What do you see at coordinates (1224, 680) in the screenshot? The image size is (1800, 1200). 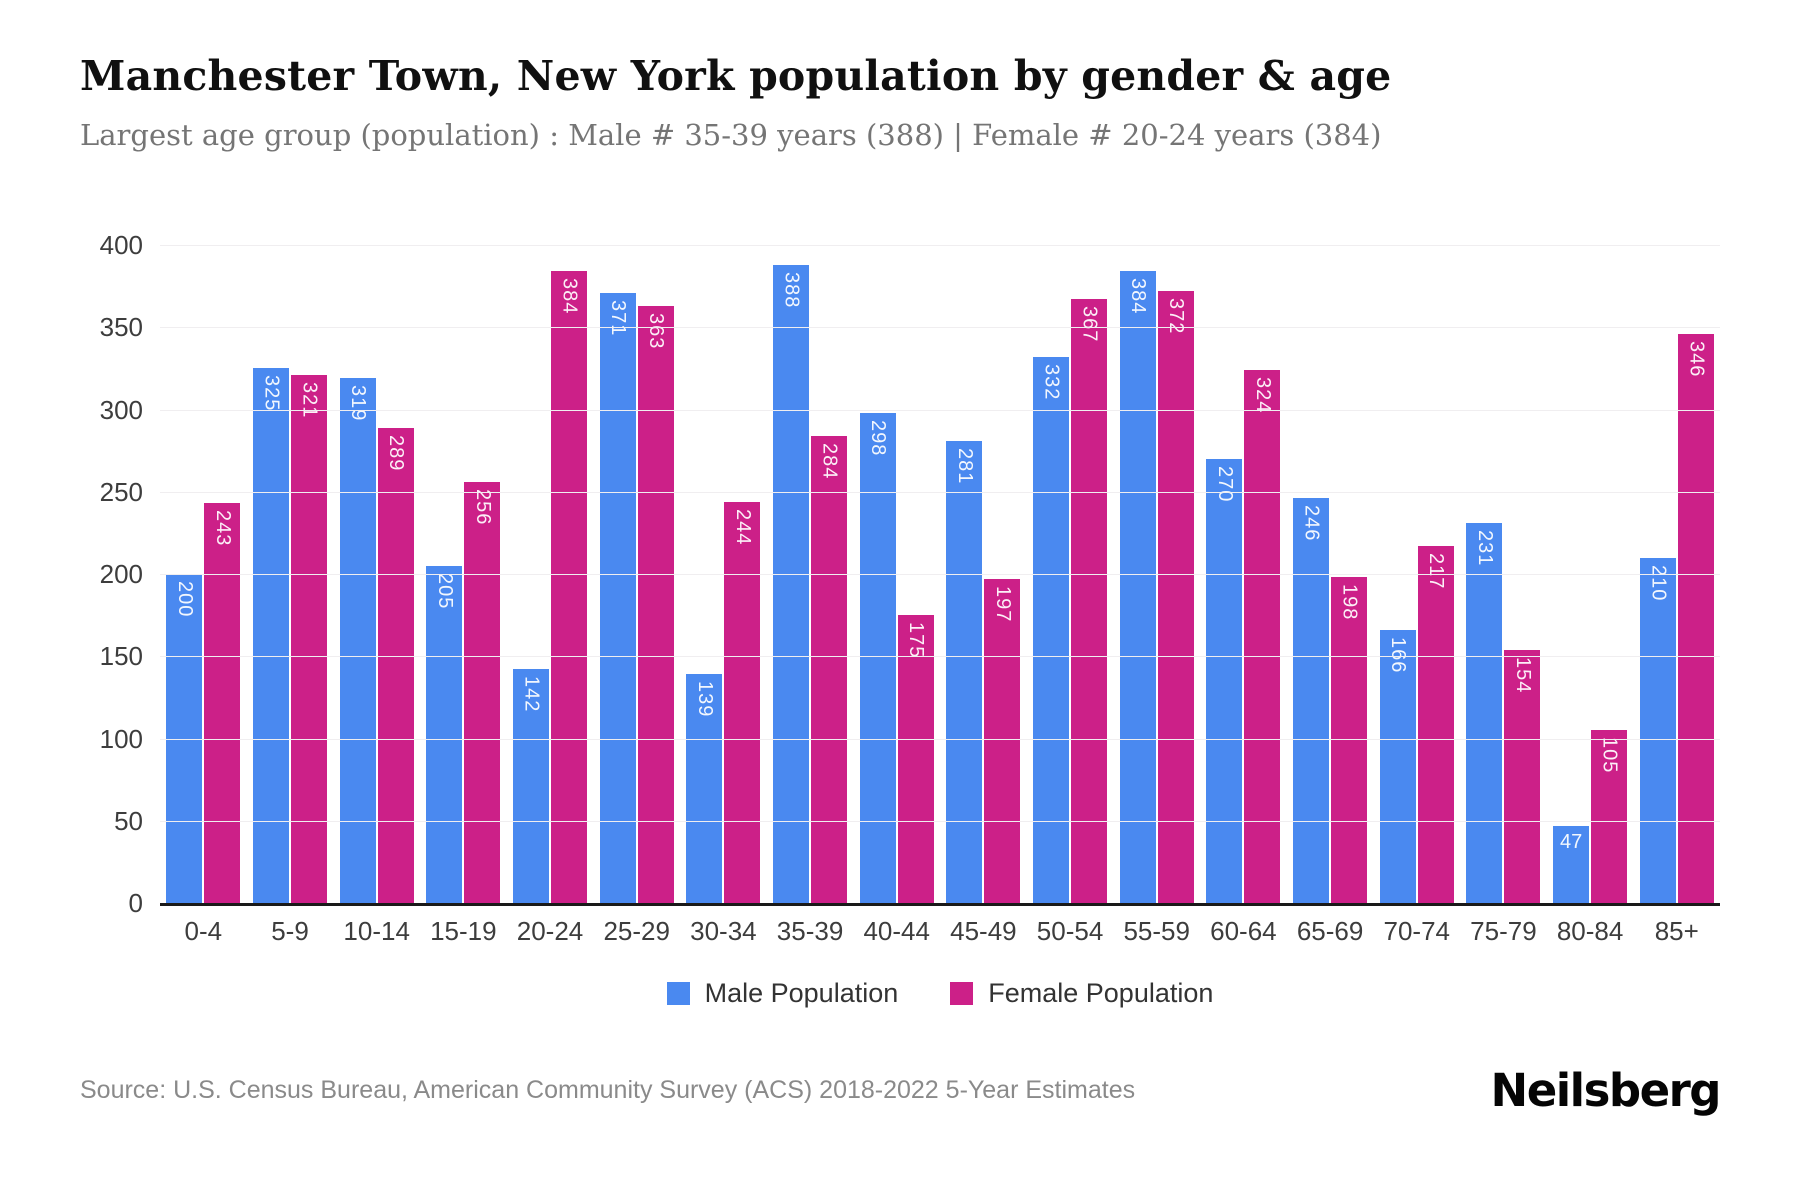 I see `male-bar-60-64: 270` at bounding box center [1224, 680].